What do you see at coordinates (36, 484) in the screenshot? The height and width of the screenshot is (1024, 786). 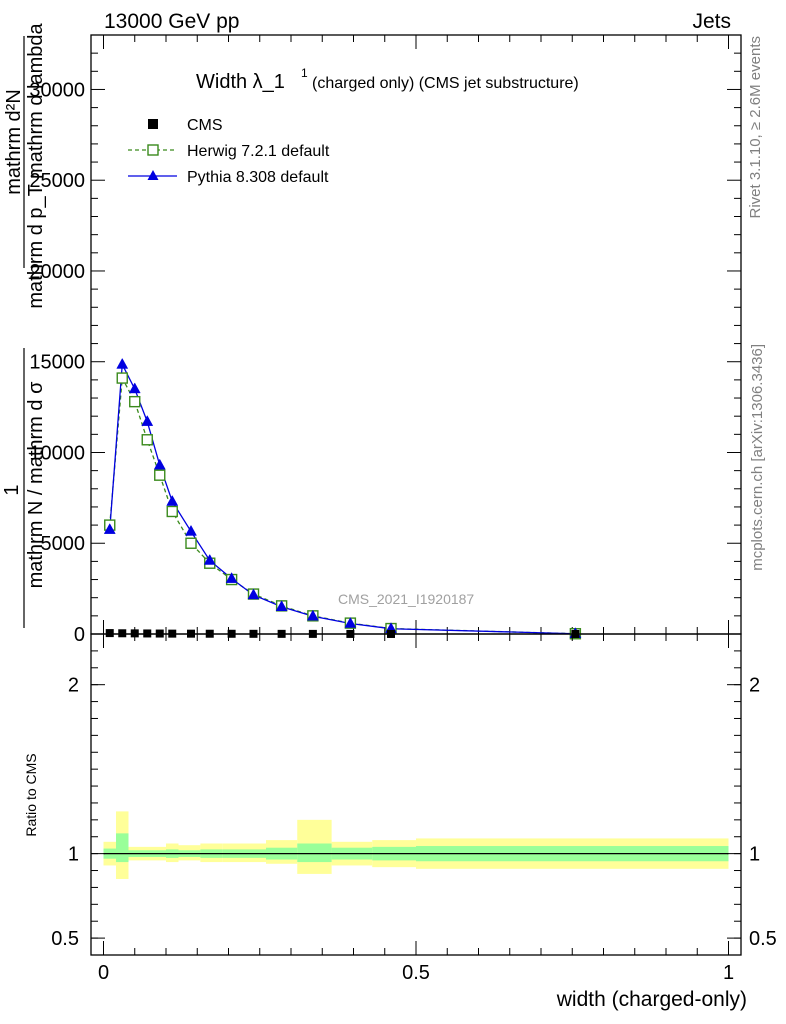 I see `y-label-norm: mathrm N / mathrm d σ` at bounding box center [36, 484].